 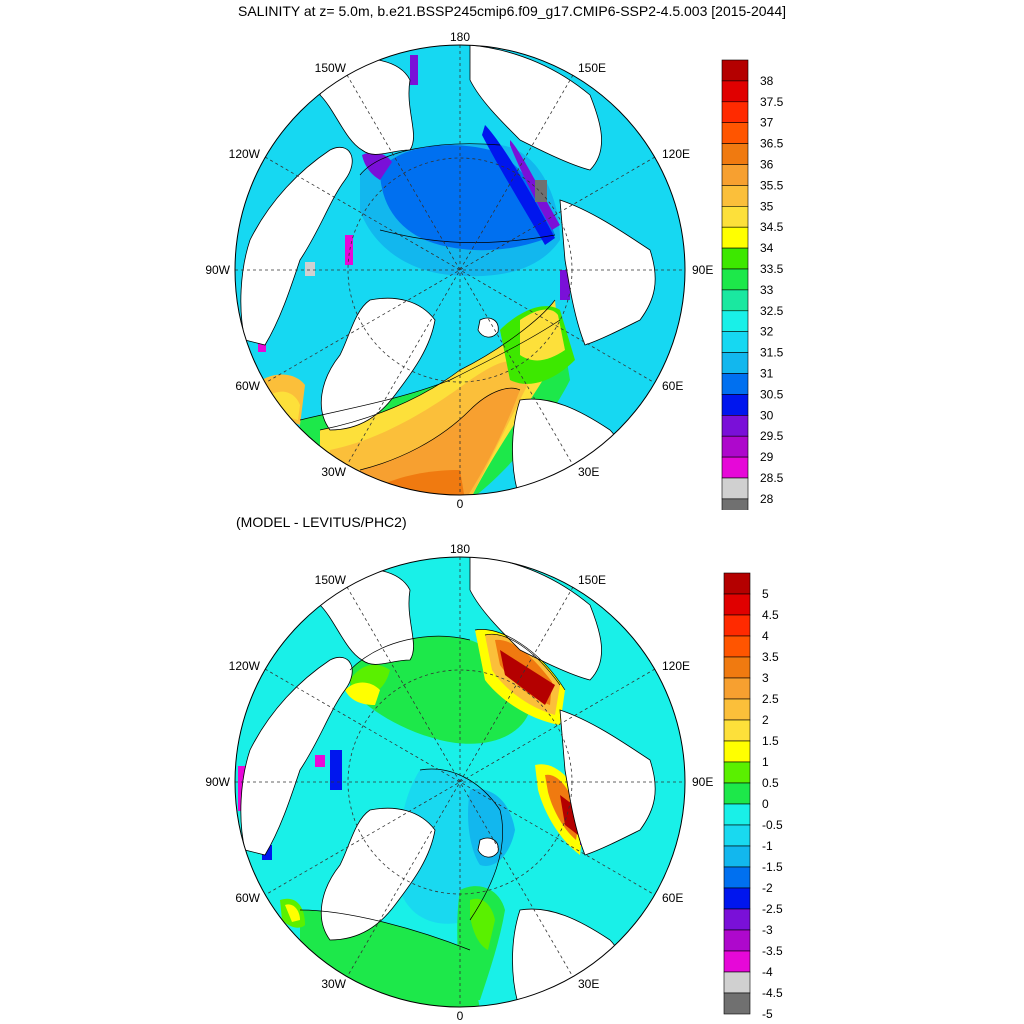 I want to click on colorbar-tick-label: 30, so click(x=767, y=415).